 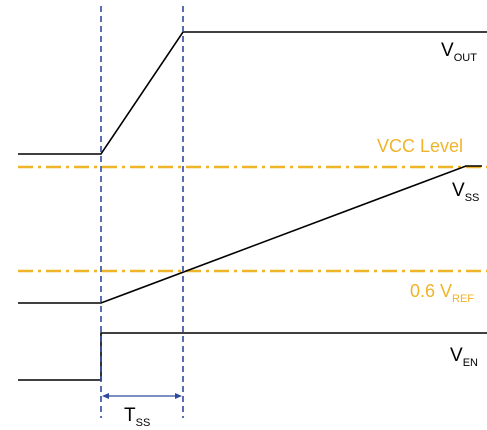 I want to click on tss-interval-arrow, so click(x=142, y=396).